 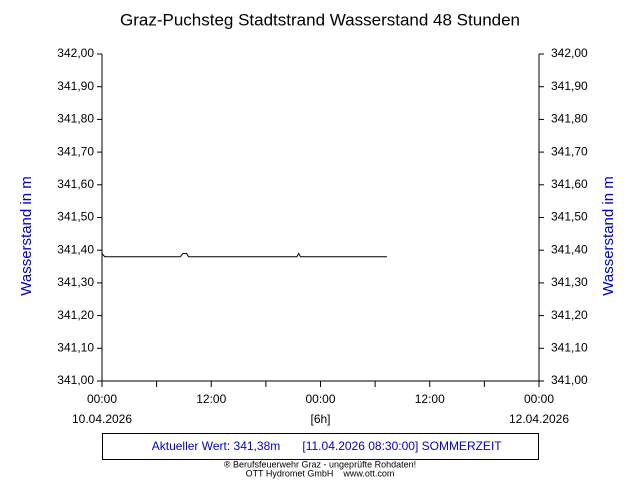 I want to click on y2-tick-label: 341,30, so click(x=569, y=282).